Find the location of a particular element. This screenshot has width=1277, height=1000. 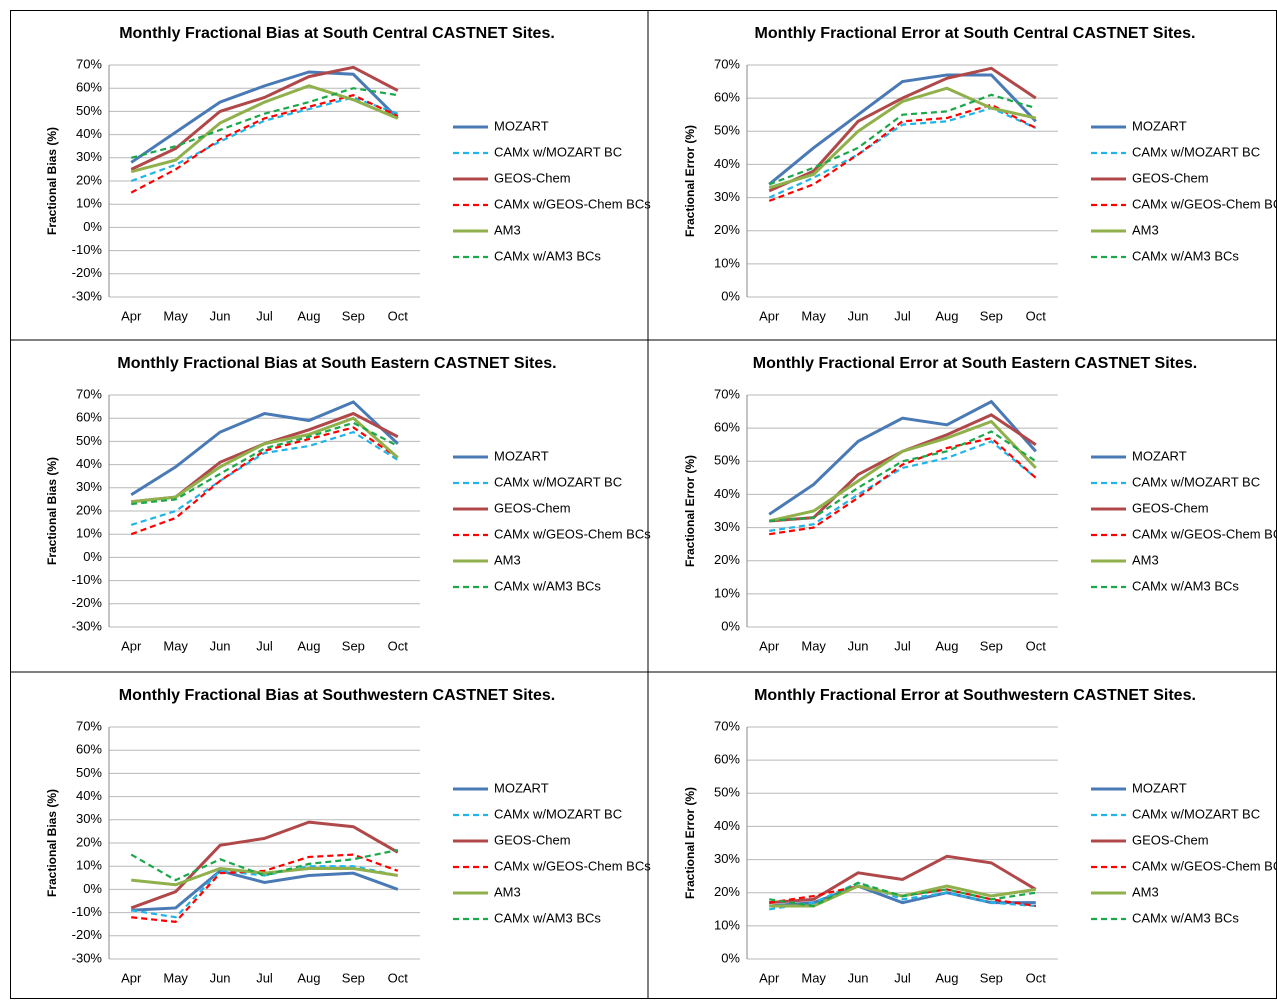

y-tick-label: 50% is located at coordinates (89, 440).